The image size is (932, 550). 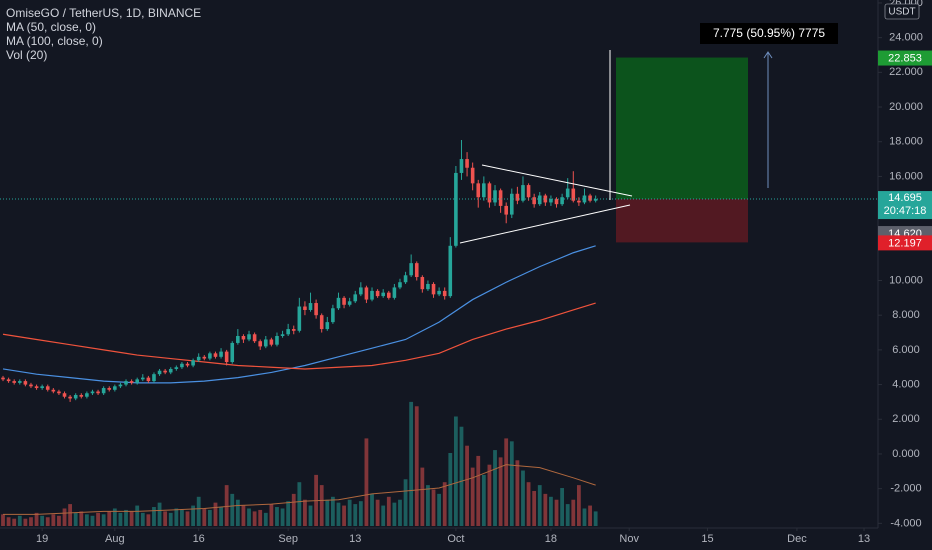 What do you see at coordinates (682, 221) in the screenshot?
I see `stop-zone` at bounding box center [682, 221].